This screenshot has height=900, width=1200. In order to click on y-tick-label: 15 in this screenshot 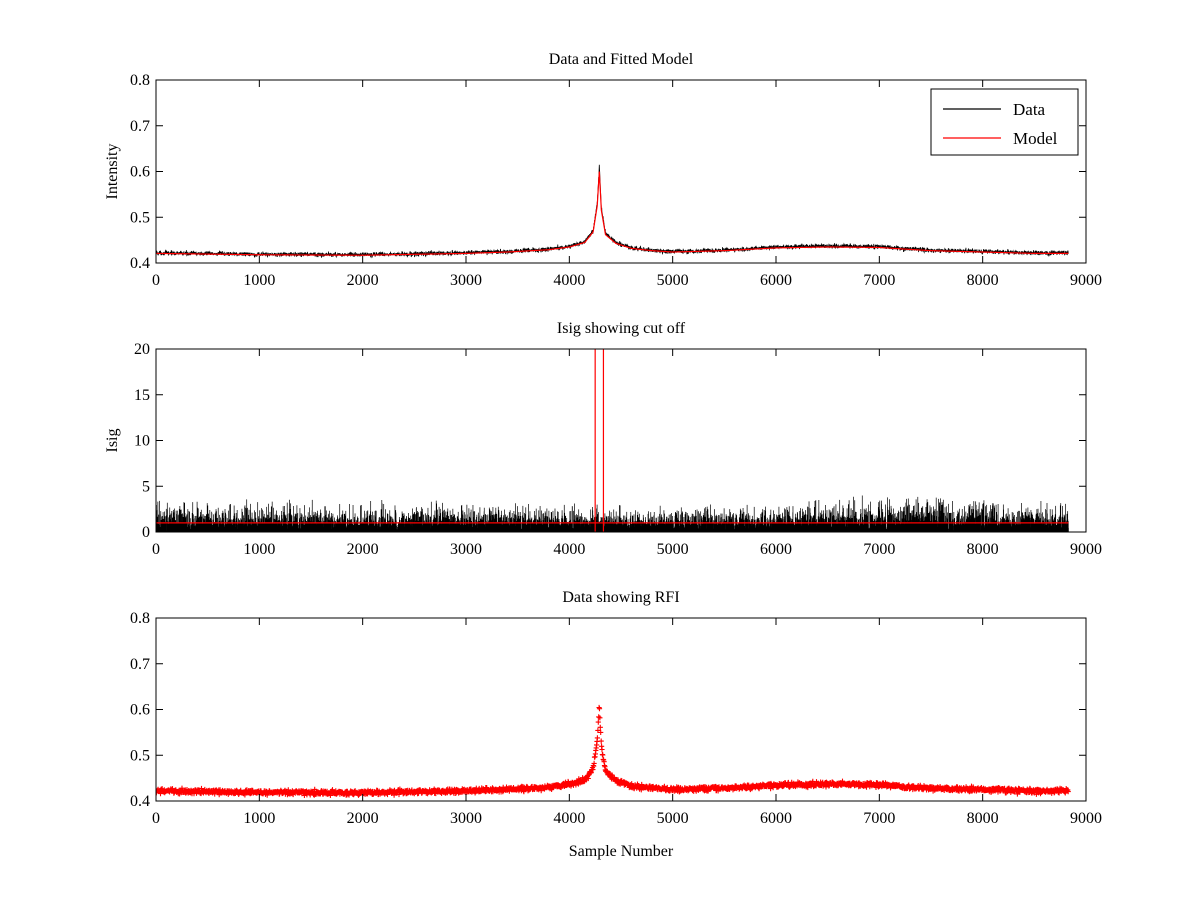, I will do `click(142, 395)`.